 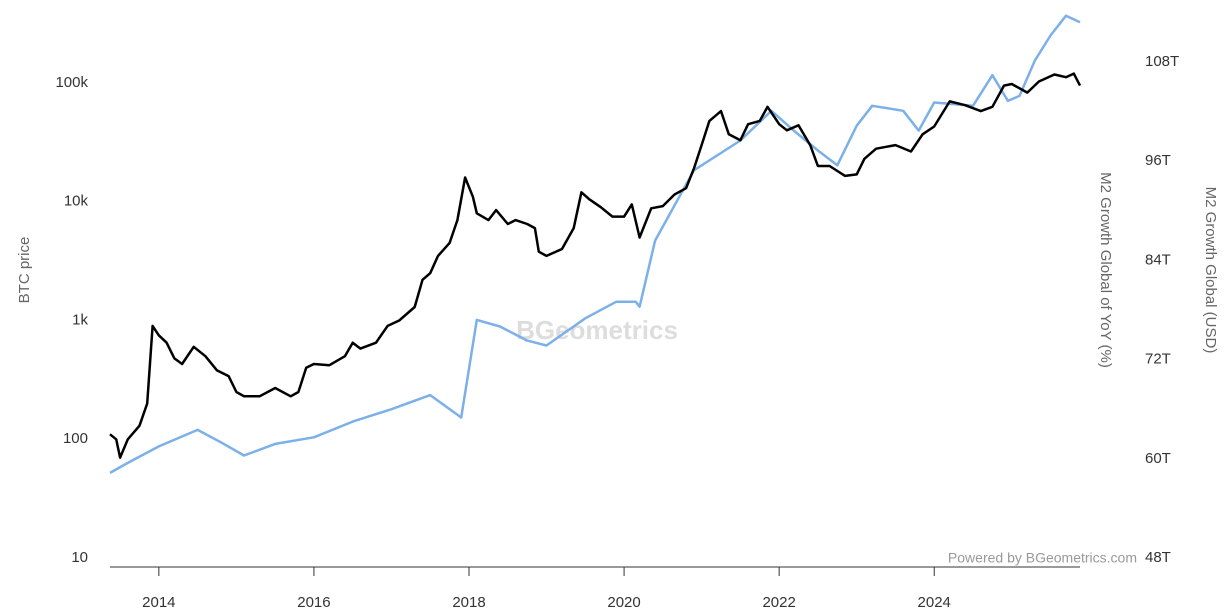 What do you see at coordinates (1158, 160) in the screenshot?
I see `y2-tick-label: 96T` at bounding box center [1158, 160].